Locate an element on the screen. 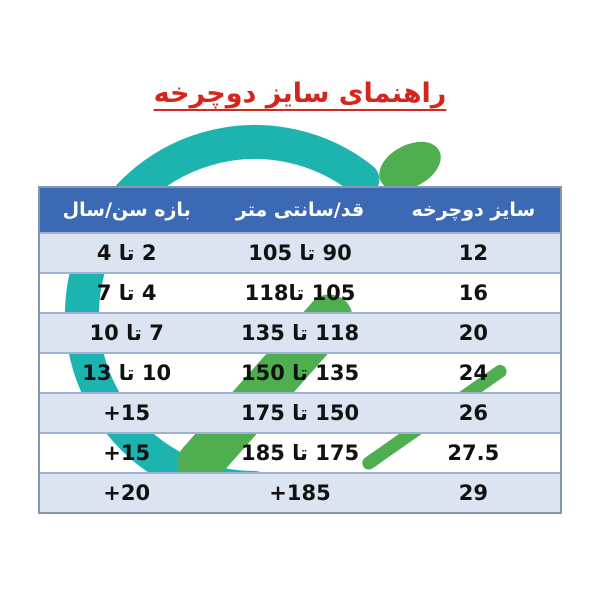 Image resolution: width=600 pixels, height=589 pixels. table-header-row: سایز دوچرخه قد/سانتی متر بازه سن/سال is located at coordinates (300, 210).